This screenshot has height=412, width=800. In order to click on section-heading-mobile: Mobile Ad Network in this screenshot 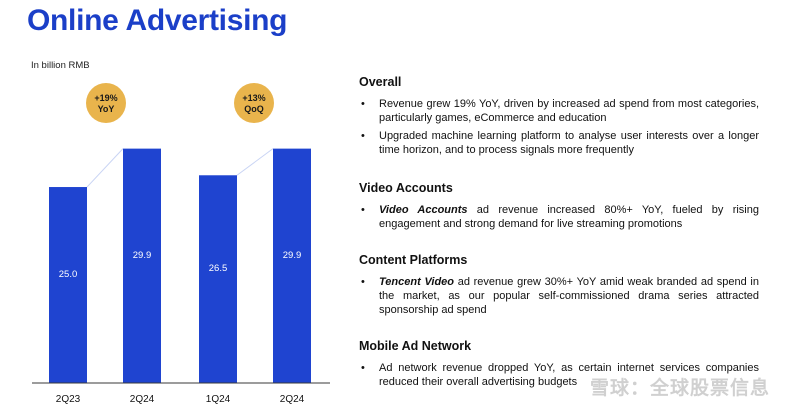, I will do `click(415, 346)`.